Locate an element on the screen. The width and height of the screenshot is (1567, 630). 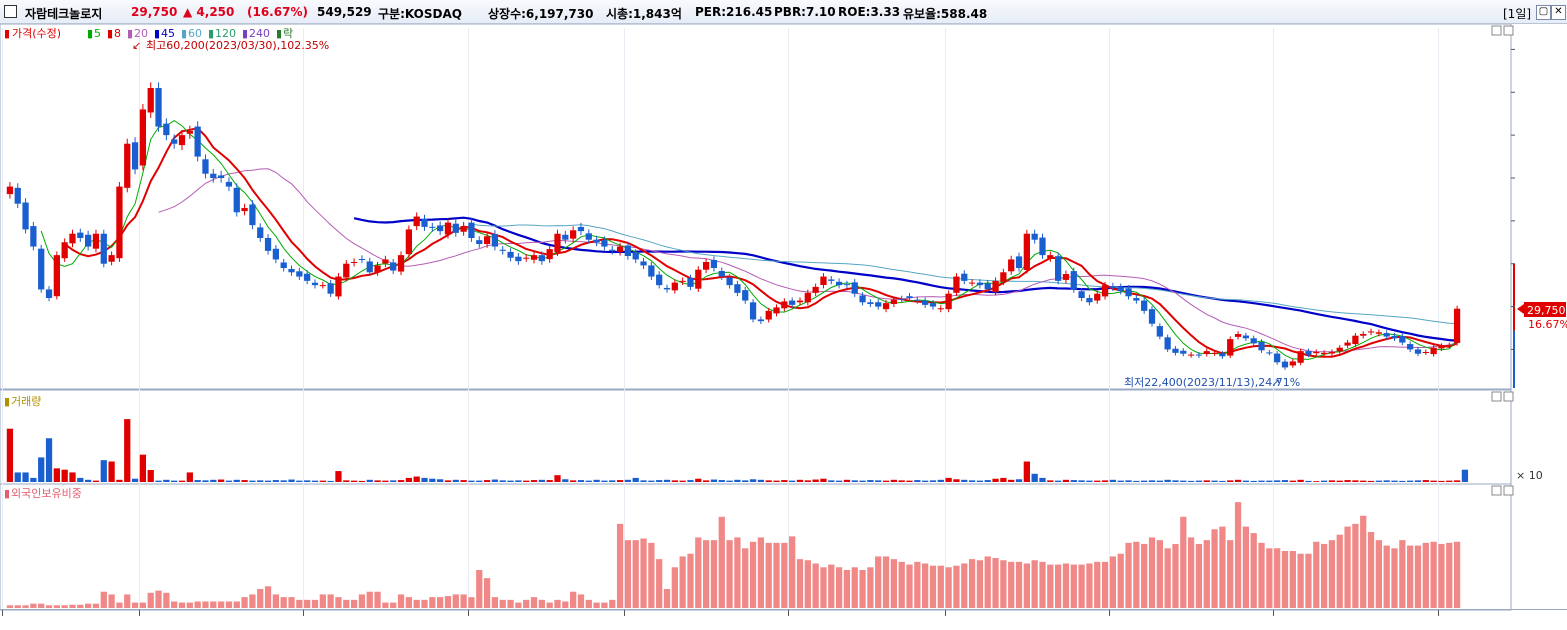
ma45-line is located at coordinates (905, 279).